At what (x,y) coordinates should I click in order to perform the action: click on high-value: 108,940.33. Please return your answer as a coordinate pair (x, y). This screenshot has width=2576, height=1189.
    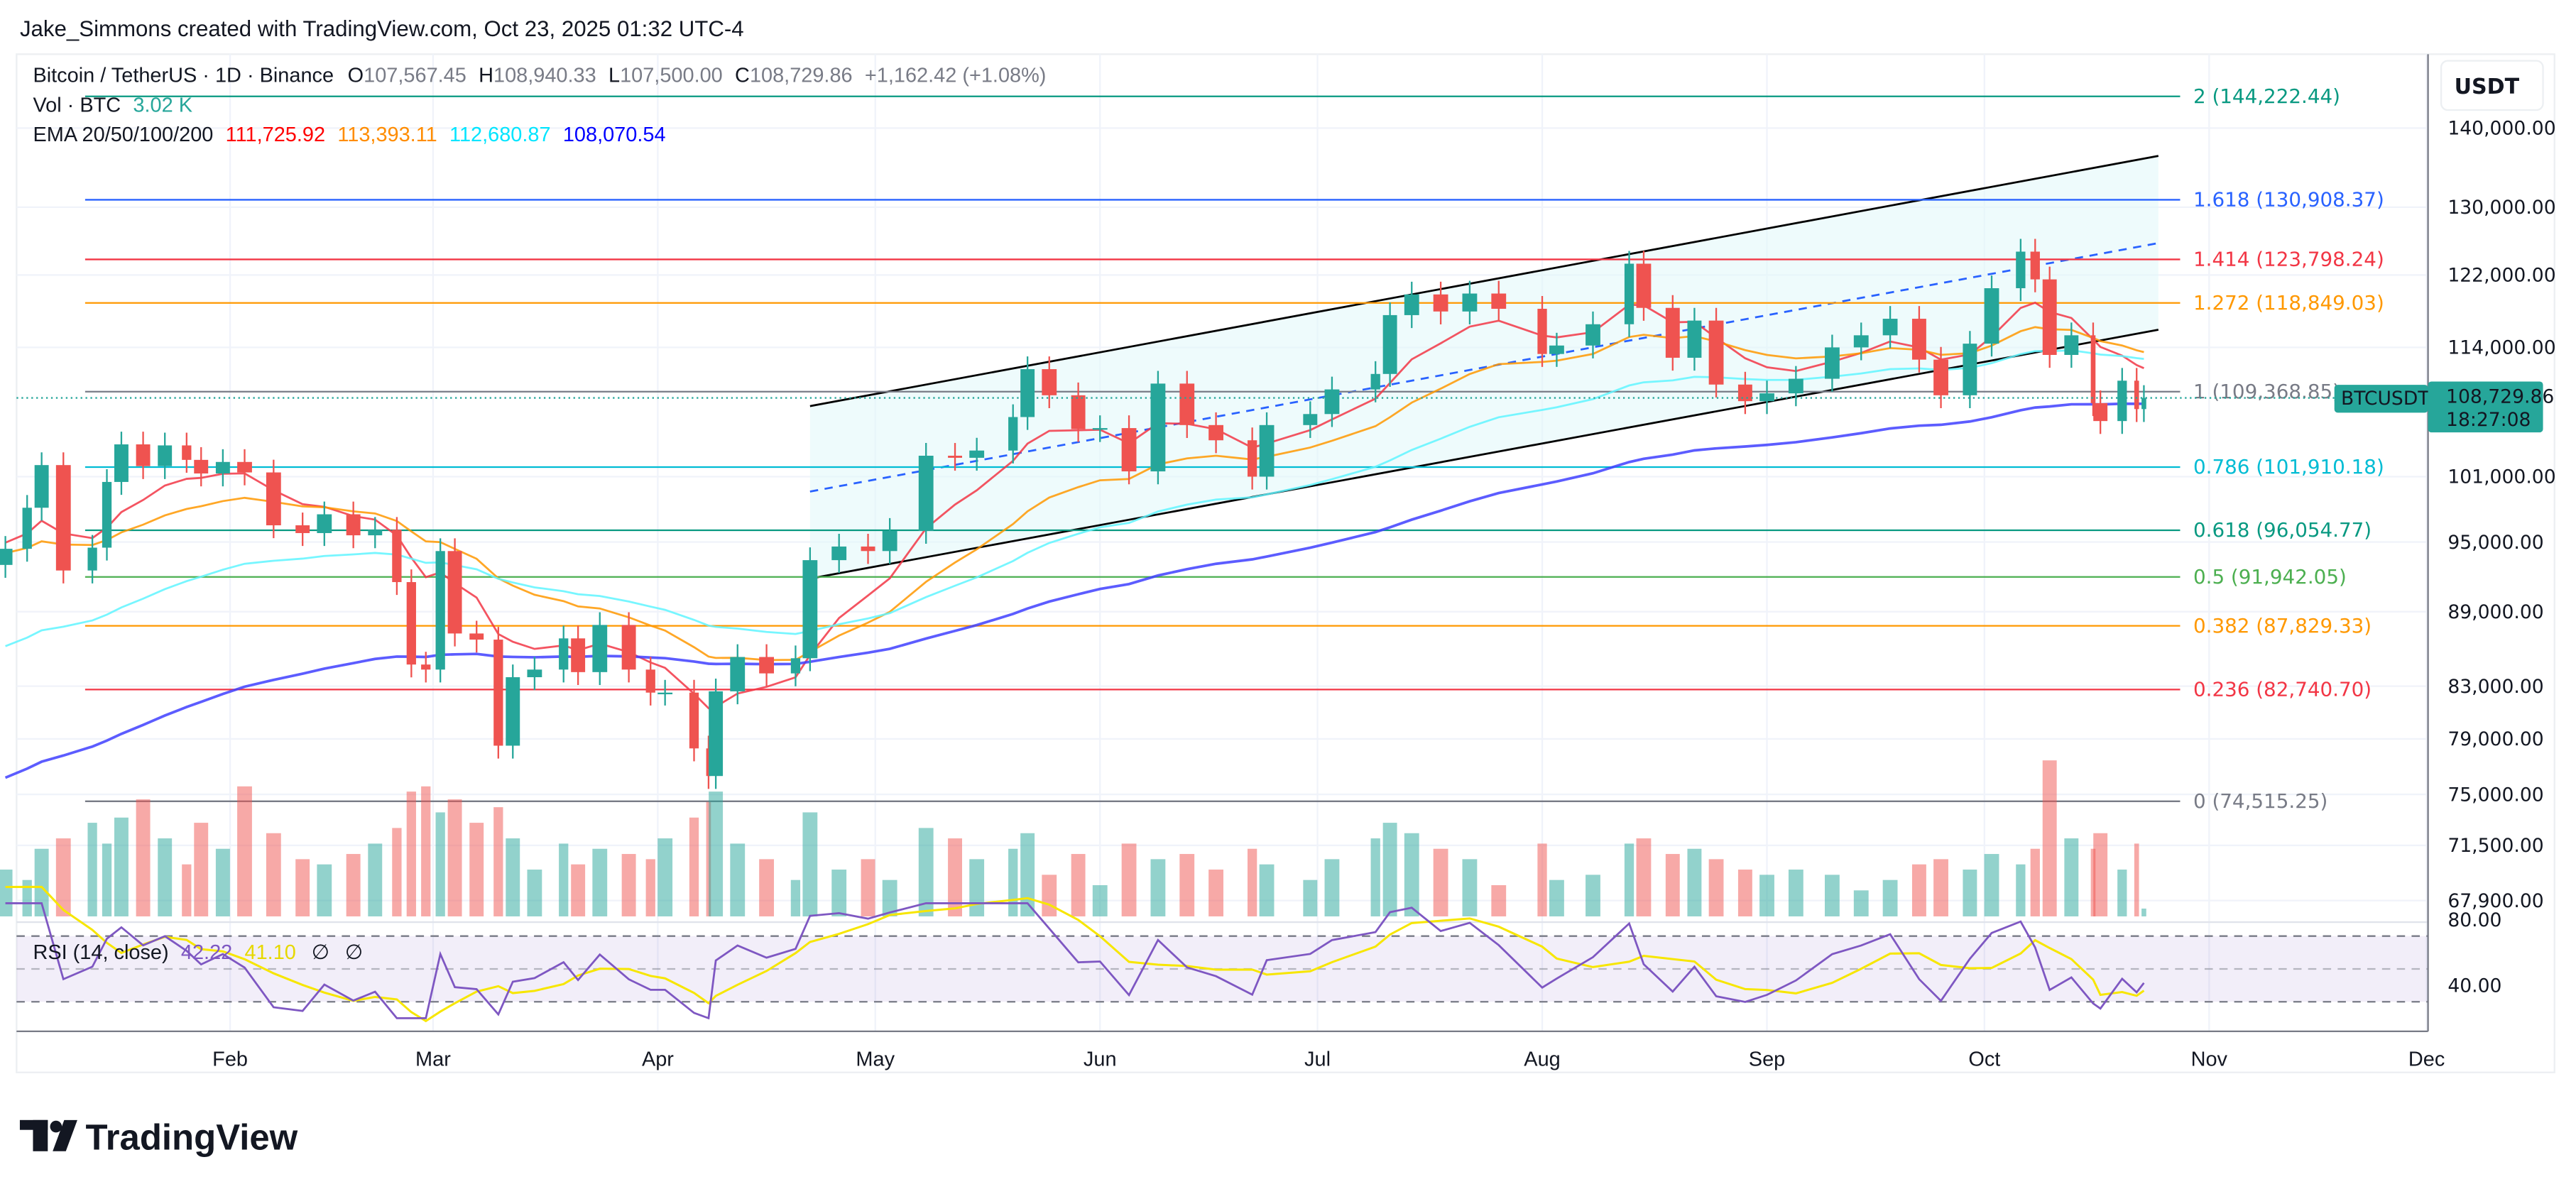
    Looking at the image, I should click on (544, 76).